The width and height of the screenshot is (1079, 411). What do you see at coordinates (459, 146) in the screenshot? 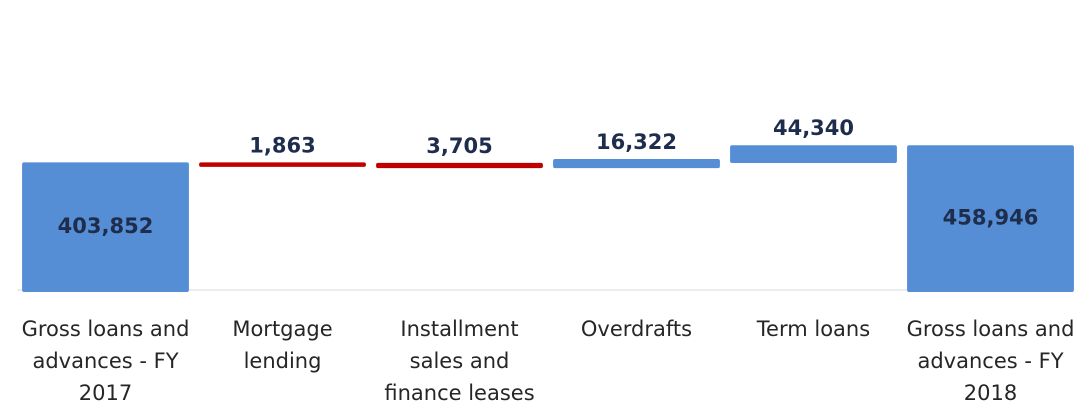
I see `data-label: 3,705` at bounding box center [459, 146].